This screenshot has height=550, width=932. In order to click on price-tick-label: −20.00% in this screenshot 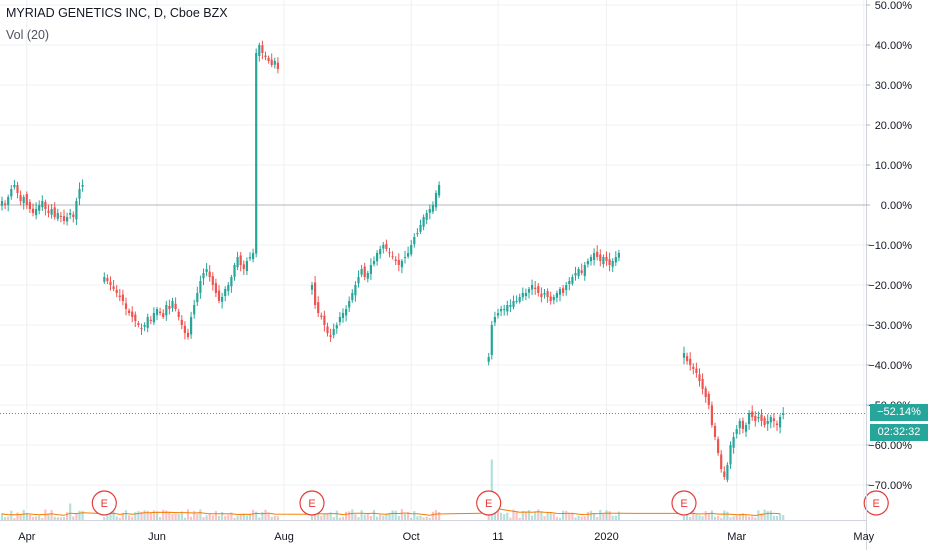, I will do `click(890, 286)`.